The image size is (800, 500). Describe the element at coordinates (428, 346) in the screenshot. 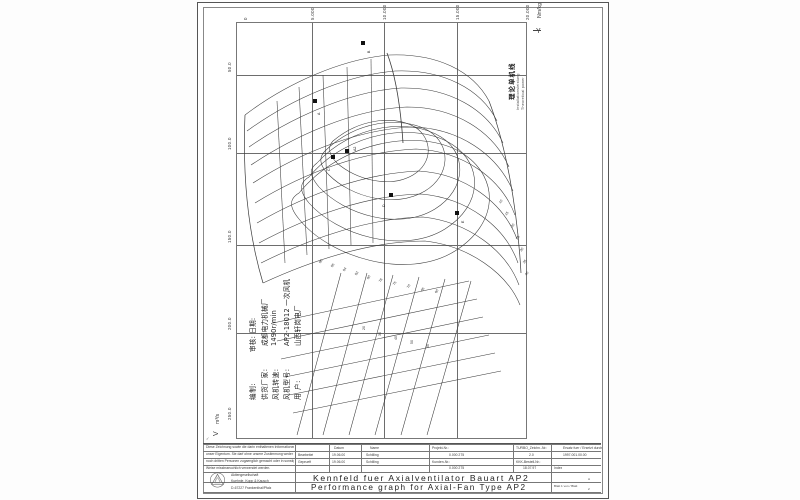

I see `power-label-60: 60` at that location.